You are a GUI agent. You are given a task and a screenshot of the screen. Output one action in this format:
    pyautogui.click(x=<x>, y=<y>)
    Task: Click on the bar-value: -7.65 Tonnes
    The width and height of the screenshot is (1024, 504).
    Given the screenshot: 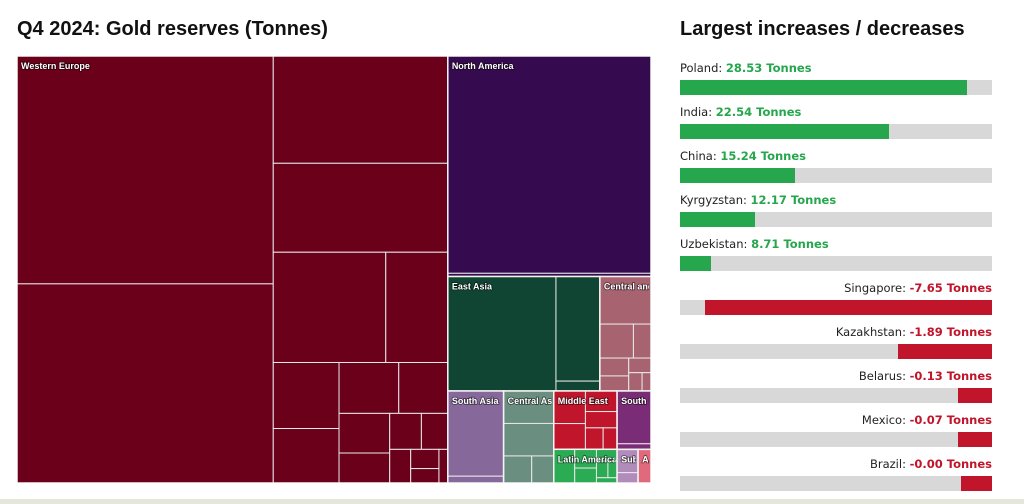 What is the action you would take?
    pyautogui.click(x=950, y=288)
    